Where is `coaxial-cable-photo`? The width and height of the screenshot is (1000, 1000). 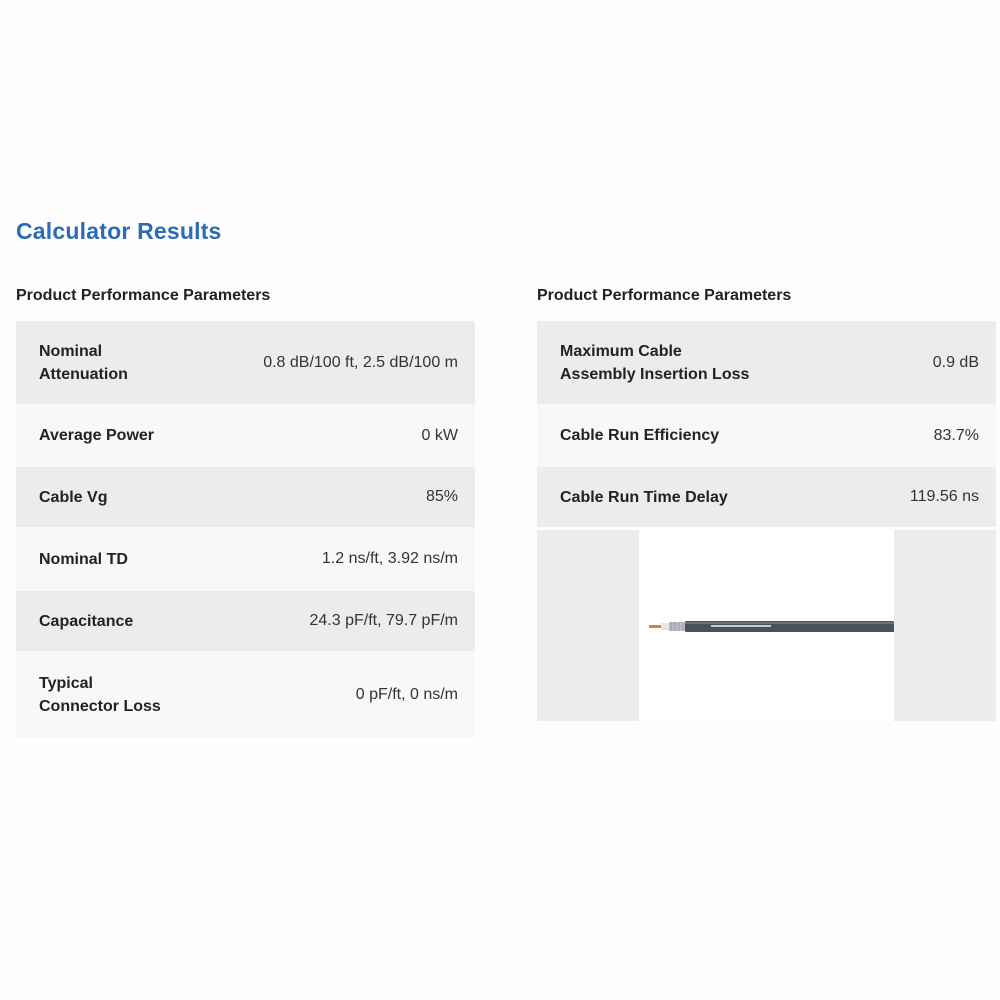
coaxial-cable-photo is located at coordinates (766, 625).